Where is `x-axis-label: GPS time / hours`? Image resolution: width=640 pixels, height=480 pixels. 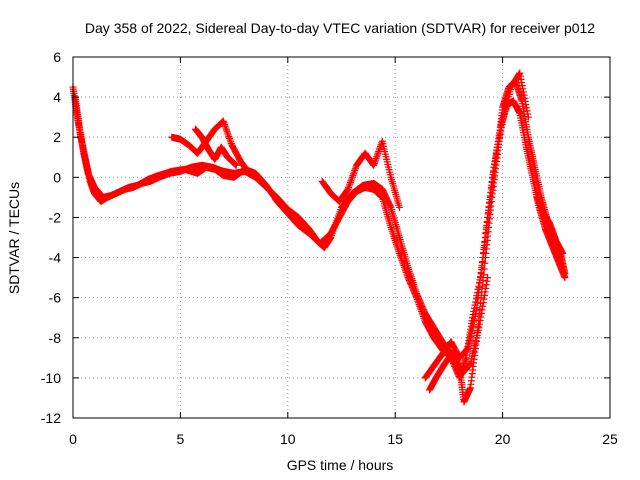 x-axis-label: GPS time / hours is located at coordinates (340, 465).